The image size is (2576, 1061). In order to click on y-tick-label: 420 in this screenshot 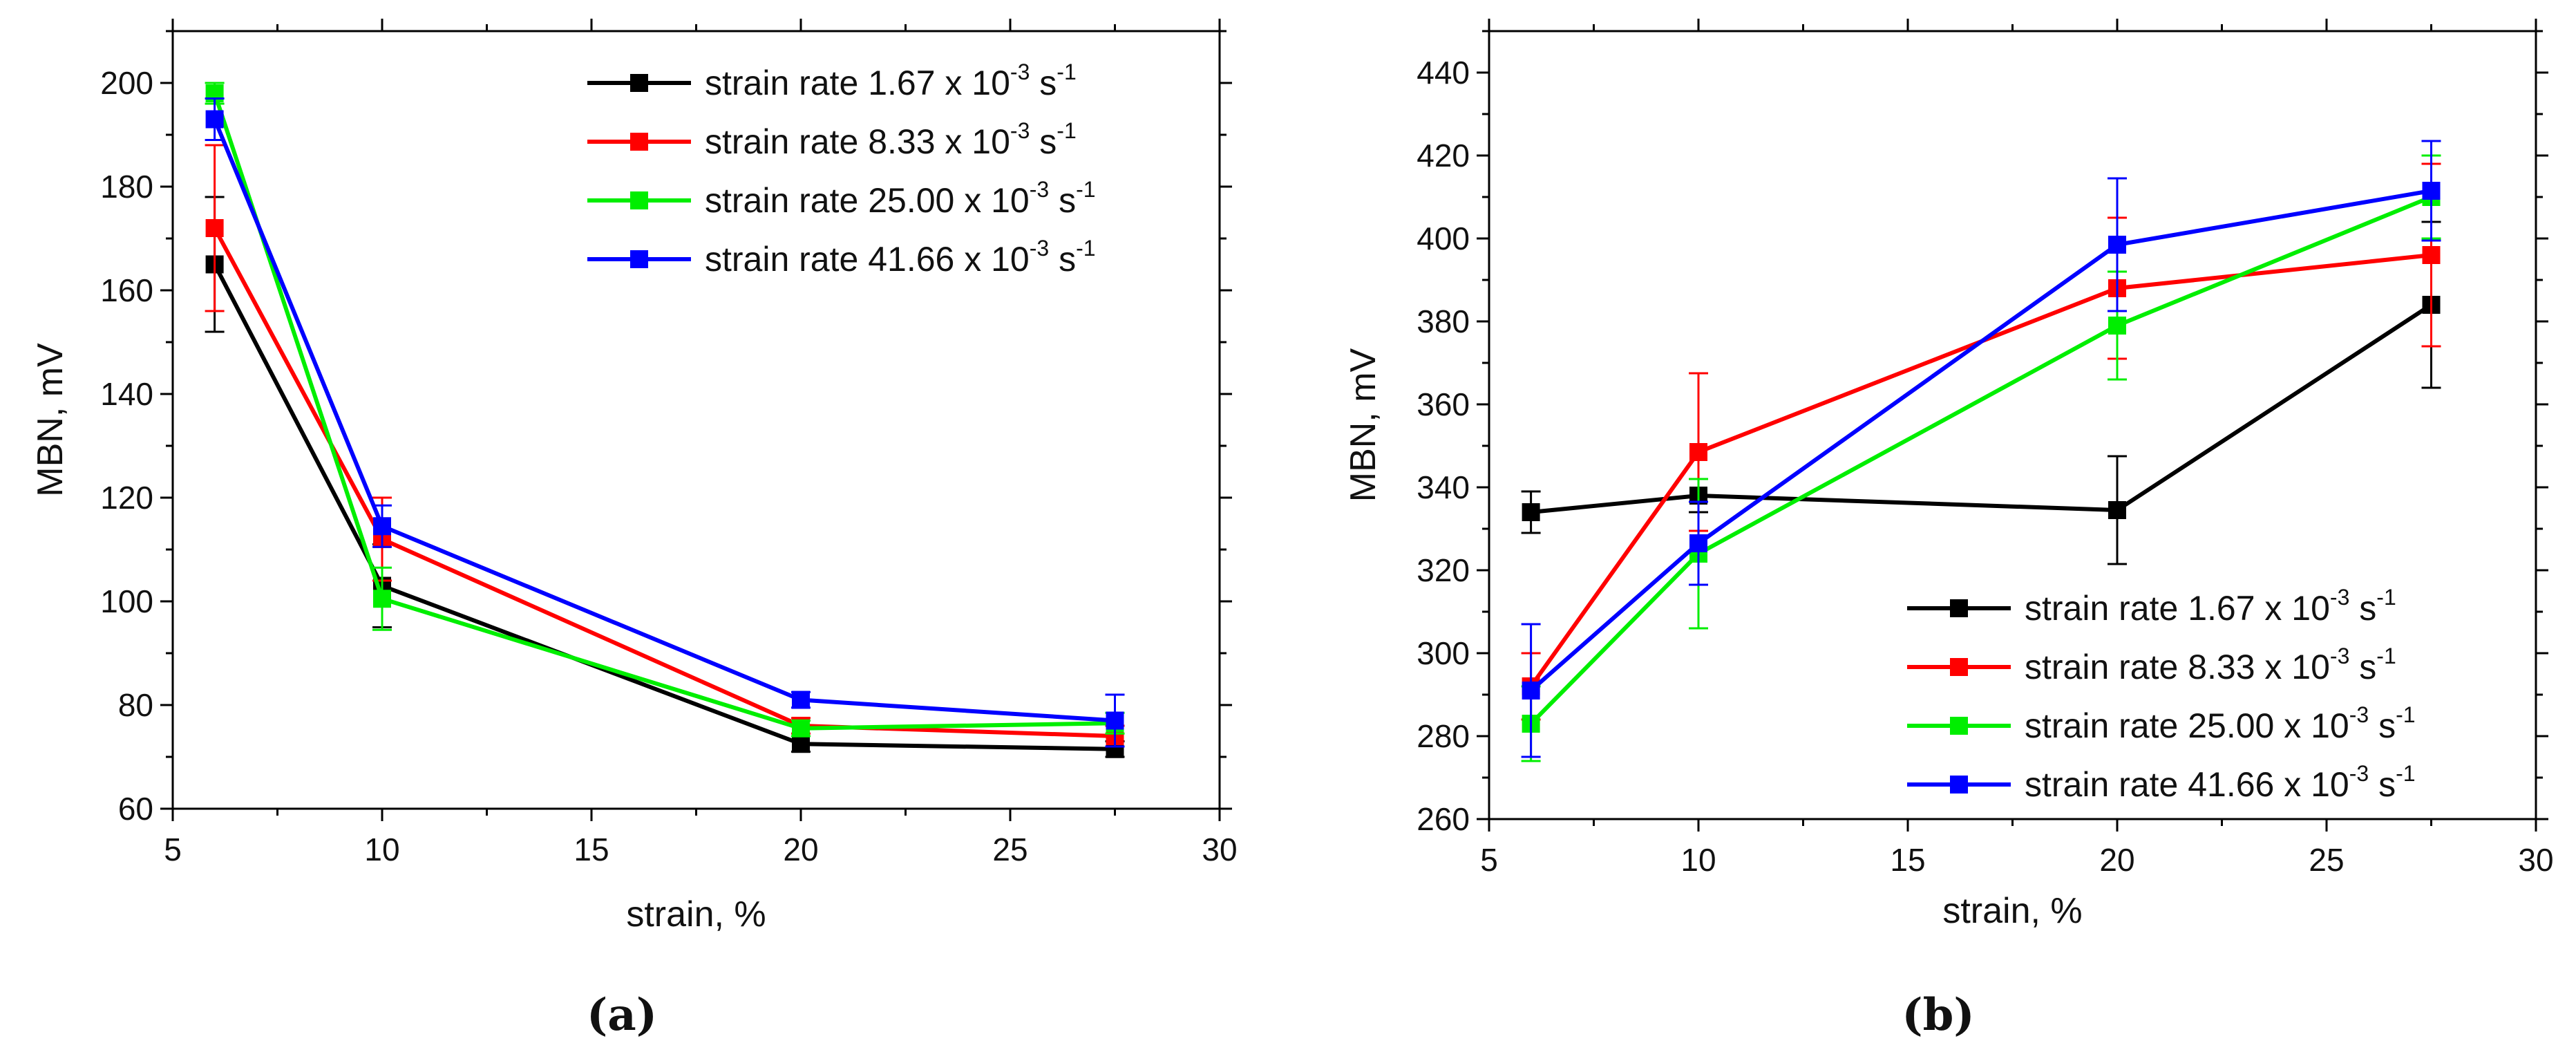, I will do `click(1443, 155)`.